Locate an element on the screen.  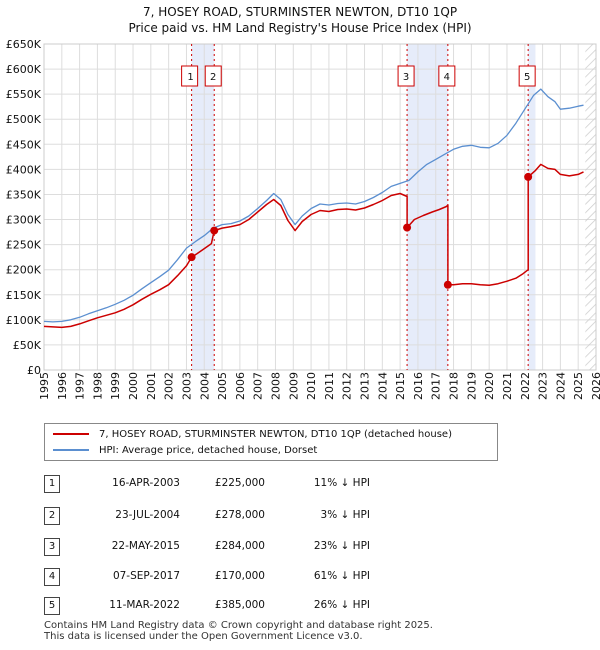
y-tick-label: £500K is located at coordinates (24, 119).